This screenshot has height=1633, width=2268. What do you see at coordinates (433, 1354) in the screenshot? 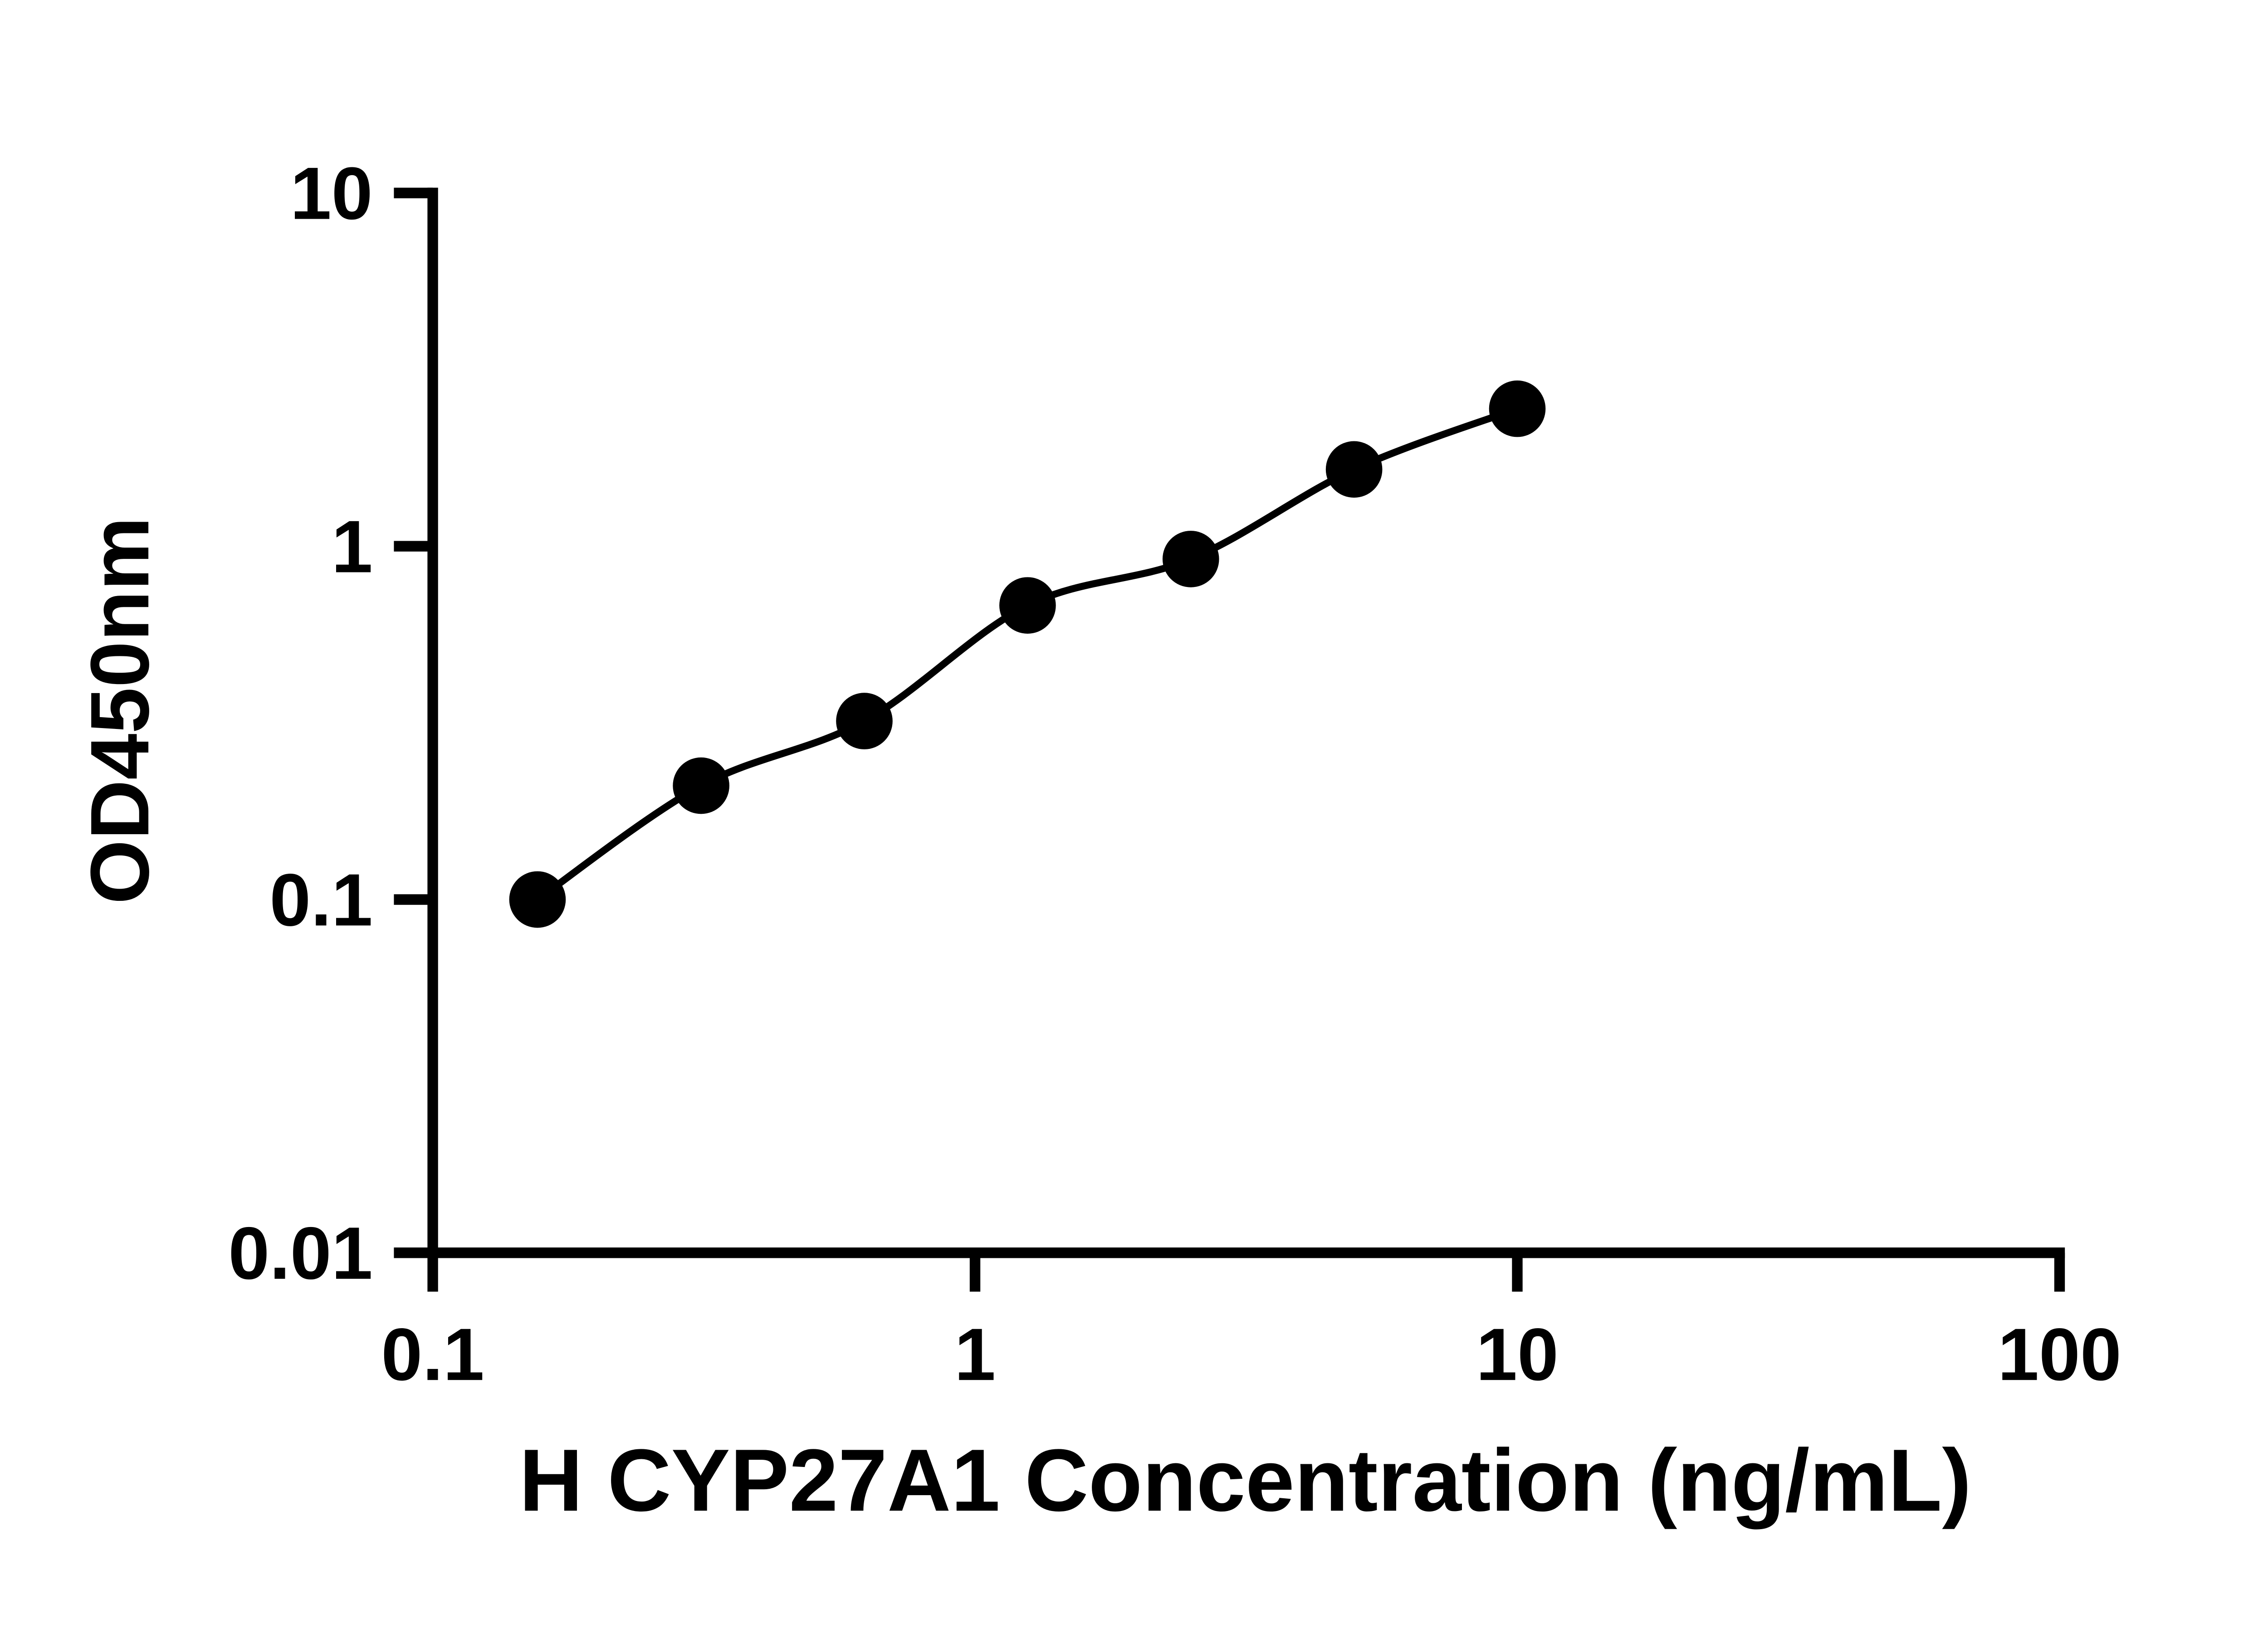
I see `x-tick-label: 0.1` at bounding box center [433, 1354].